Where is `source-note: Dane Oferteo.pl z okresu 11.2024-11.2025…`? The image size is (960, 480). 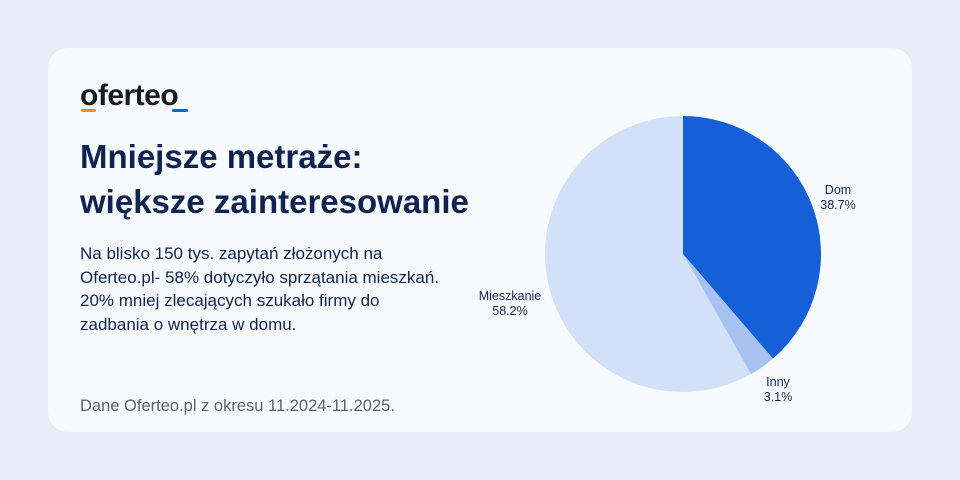 source-note: Dane Oferteo.pl z okresu 11.2024-11.2025… is located at coordinates (237, 406).